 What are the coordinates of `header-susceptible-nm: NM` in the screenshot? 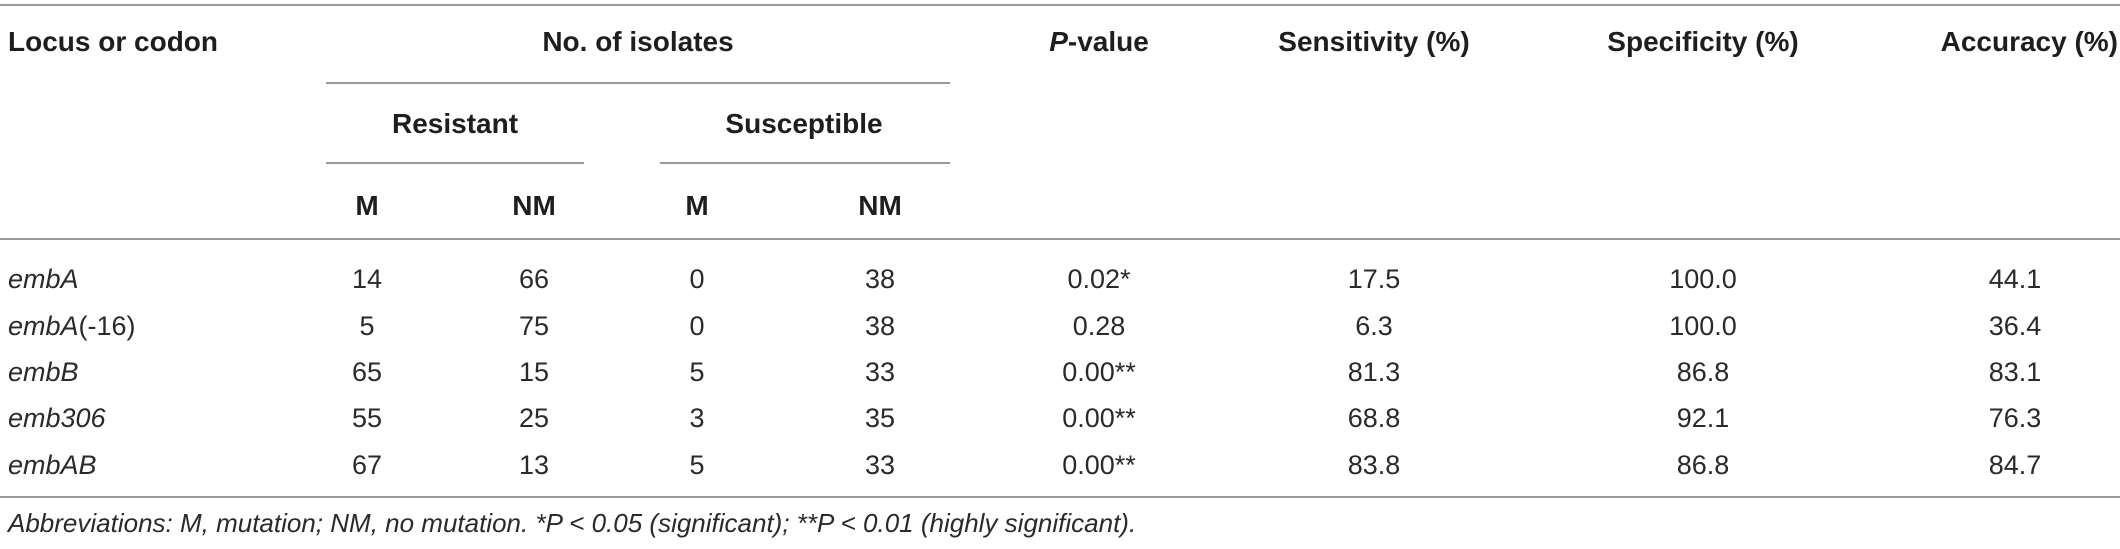 It's located at (880, 205).